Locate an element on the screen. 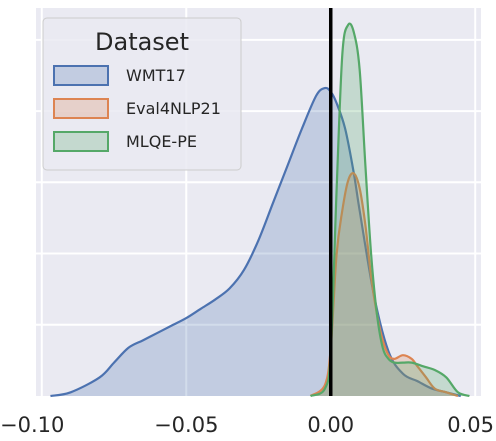 The height and width of the screenshot is (441, 496). legend-label-eval4nlp21: Eval4NLP21 is located at coordinates (173, 108).